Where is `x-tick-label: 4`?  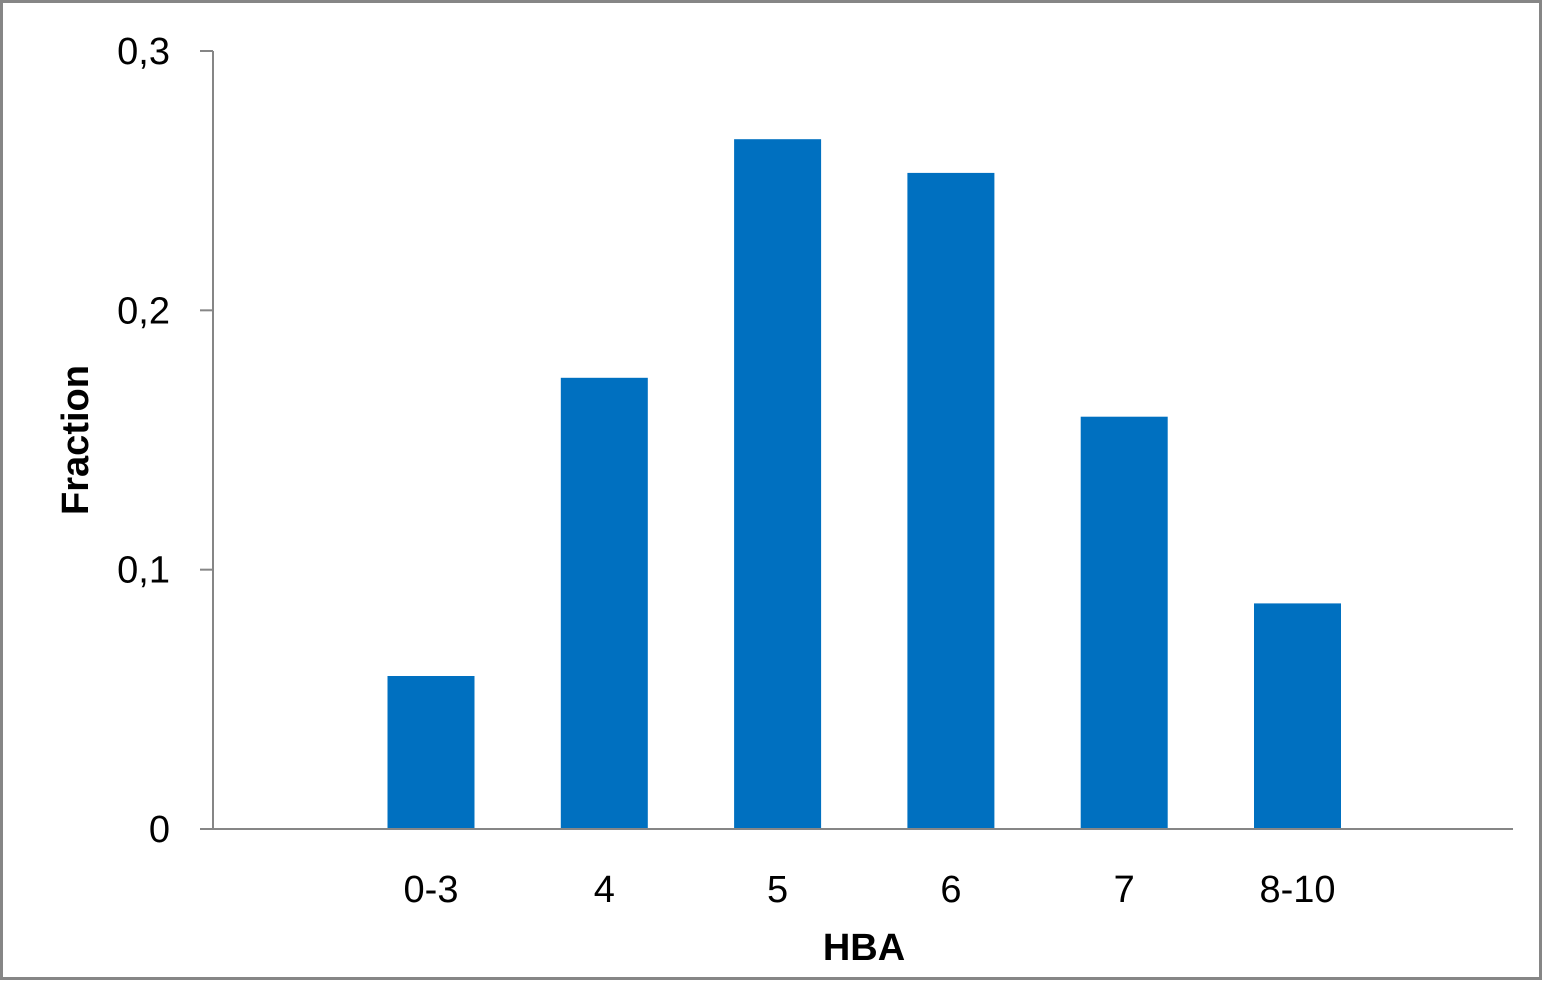 x-tick-label: 4 is located at coordinates (604, 890).